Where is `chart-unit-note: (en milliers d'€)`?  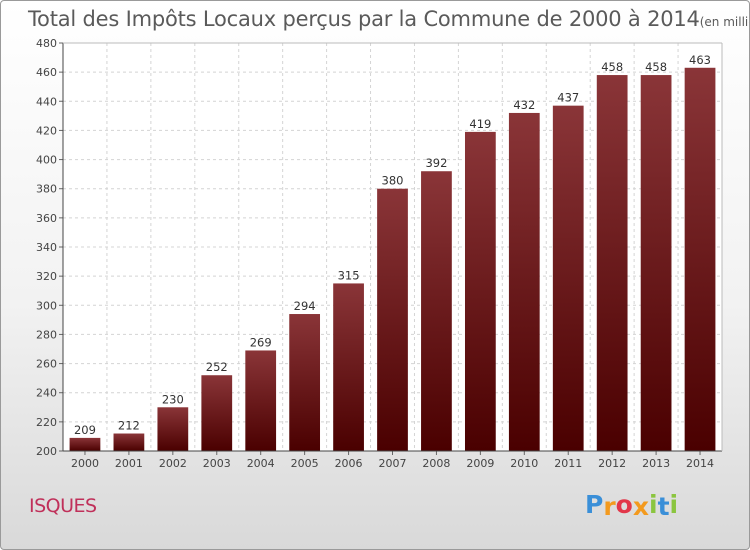 chart-unit-note: (en milliers d'€) is located at coordinates (724, 22).